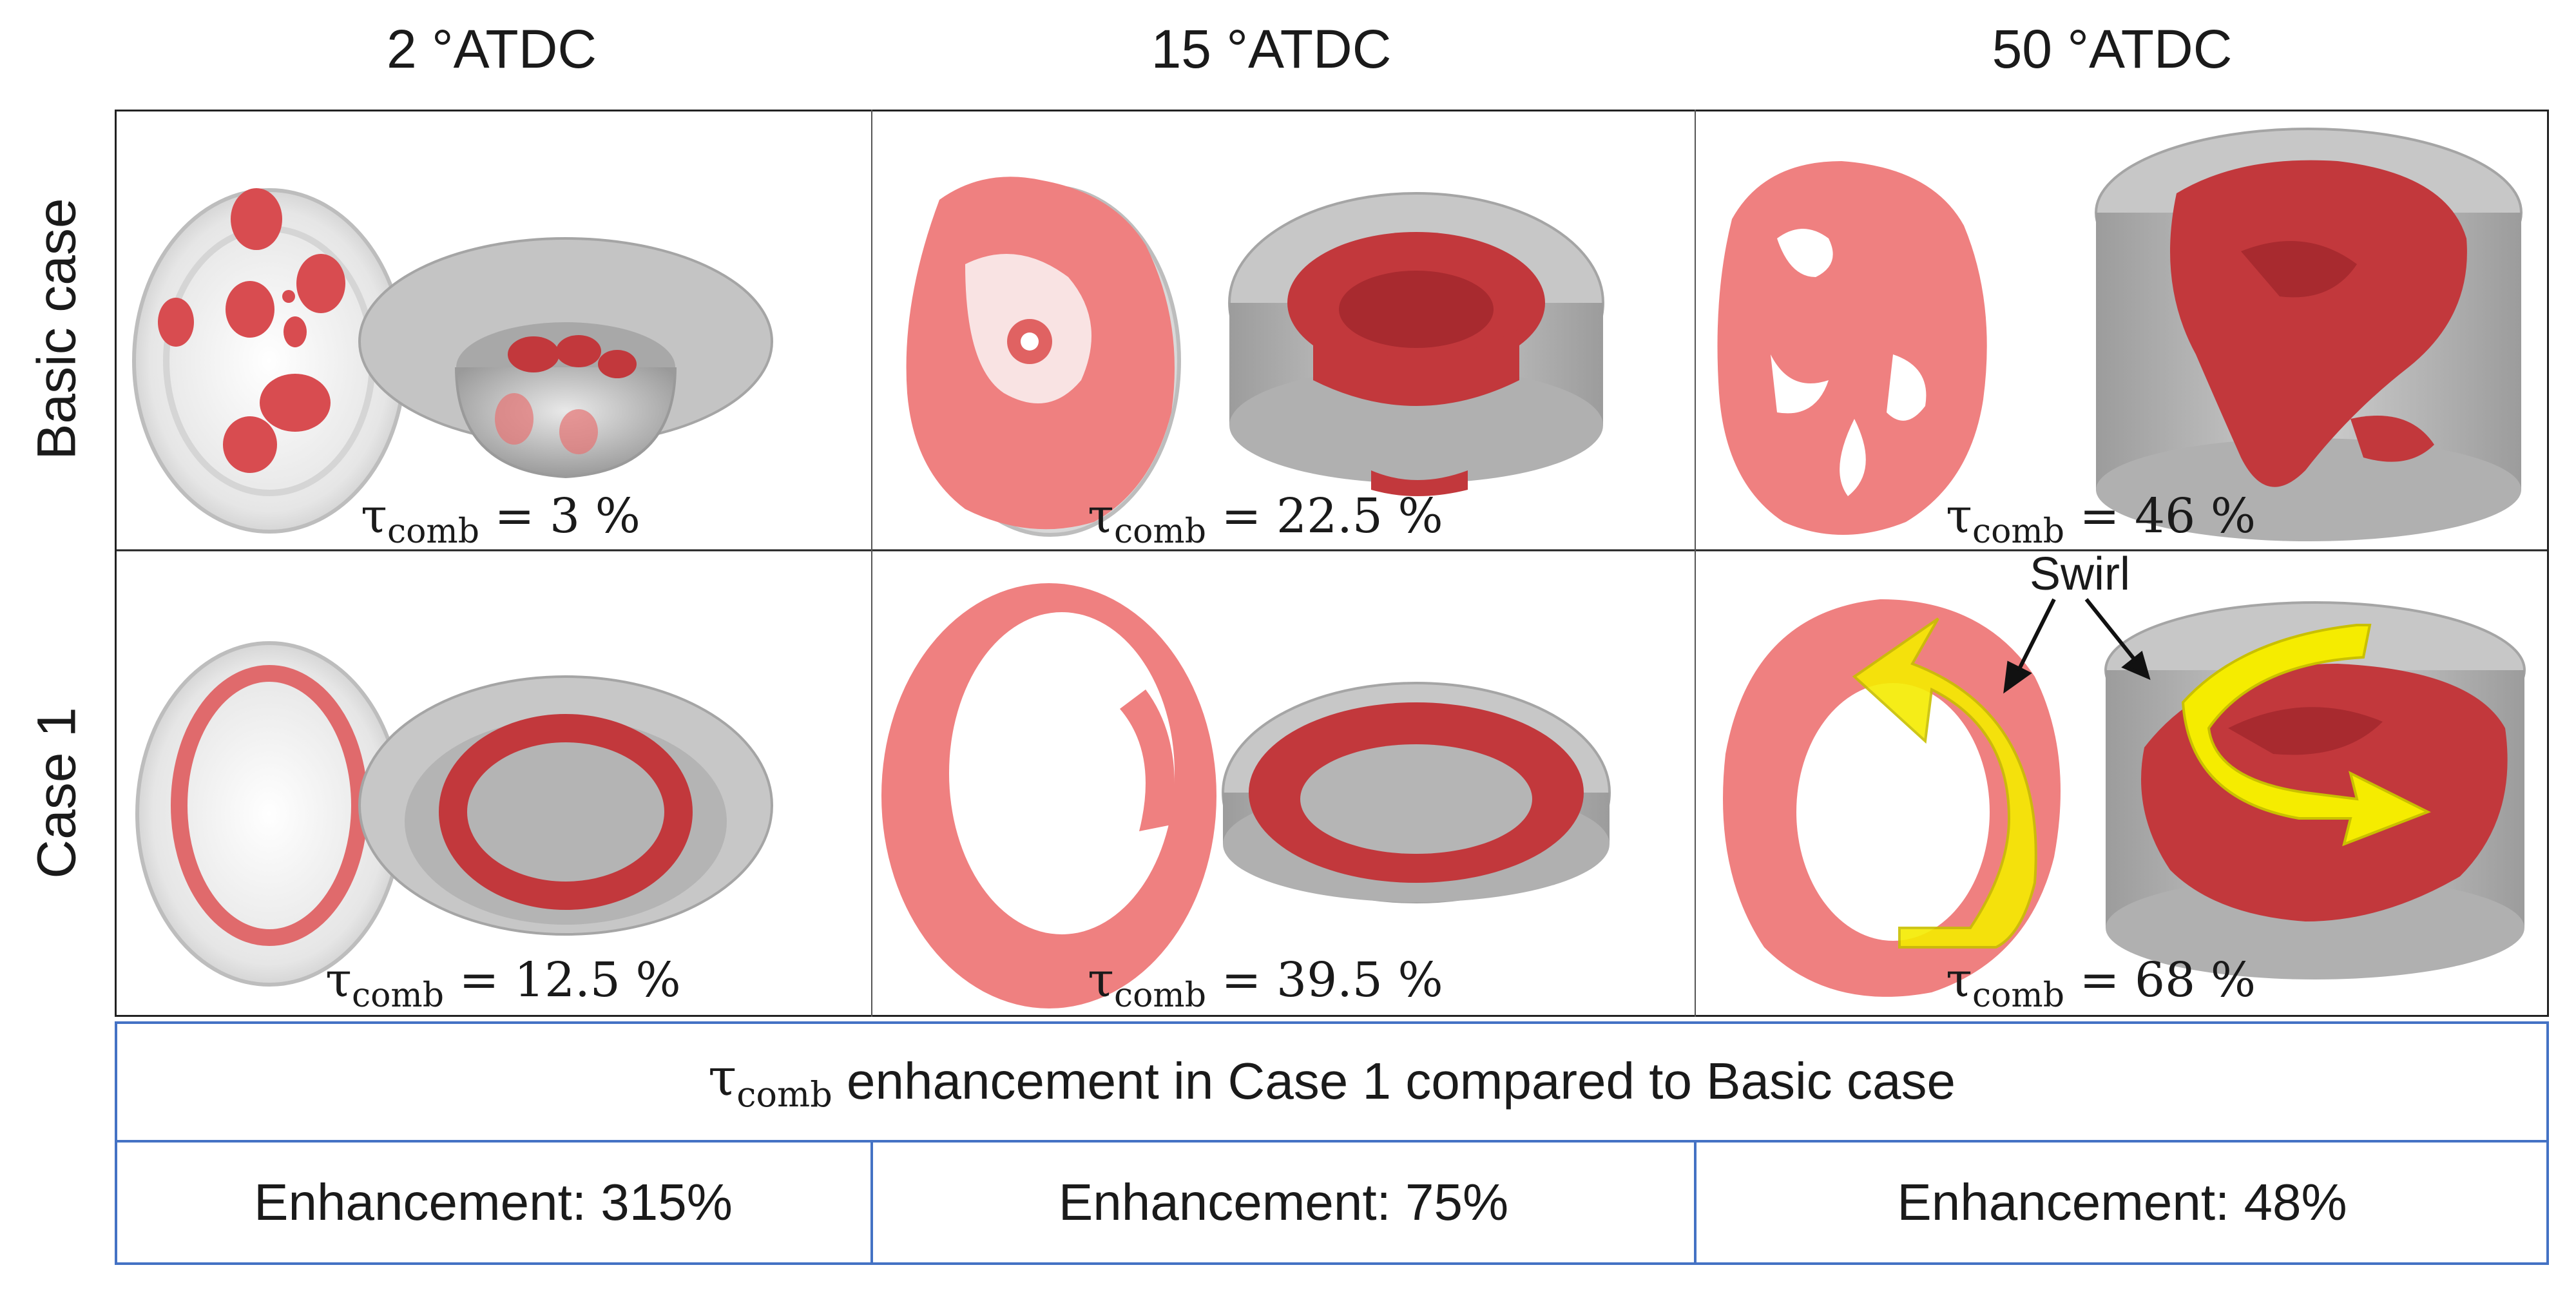  I want to click on tau-basic-50atdc: τcomb = 46 %, so click(2101, 519).